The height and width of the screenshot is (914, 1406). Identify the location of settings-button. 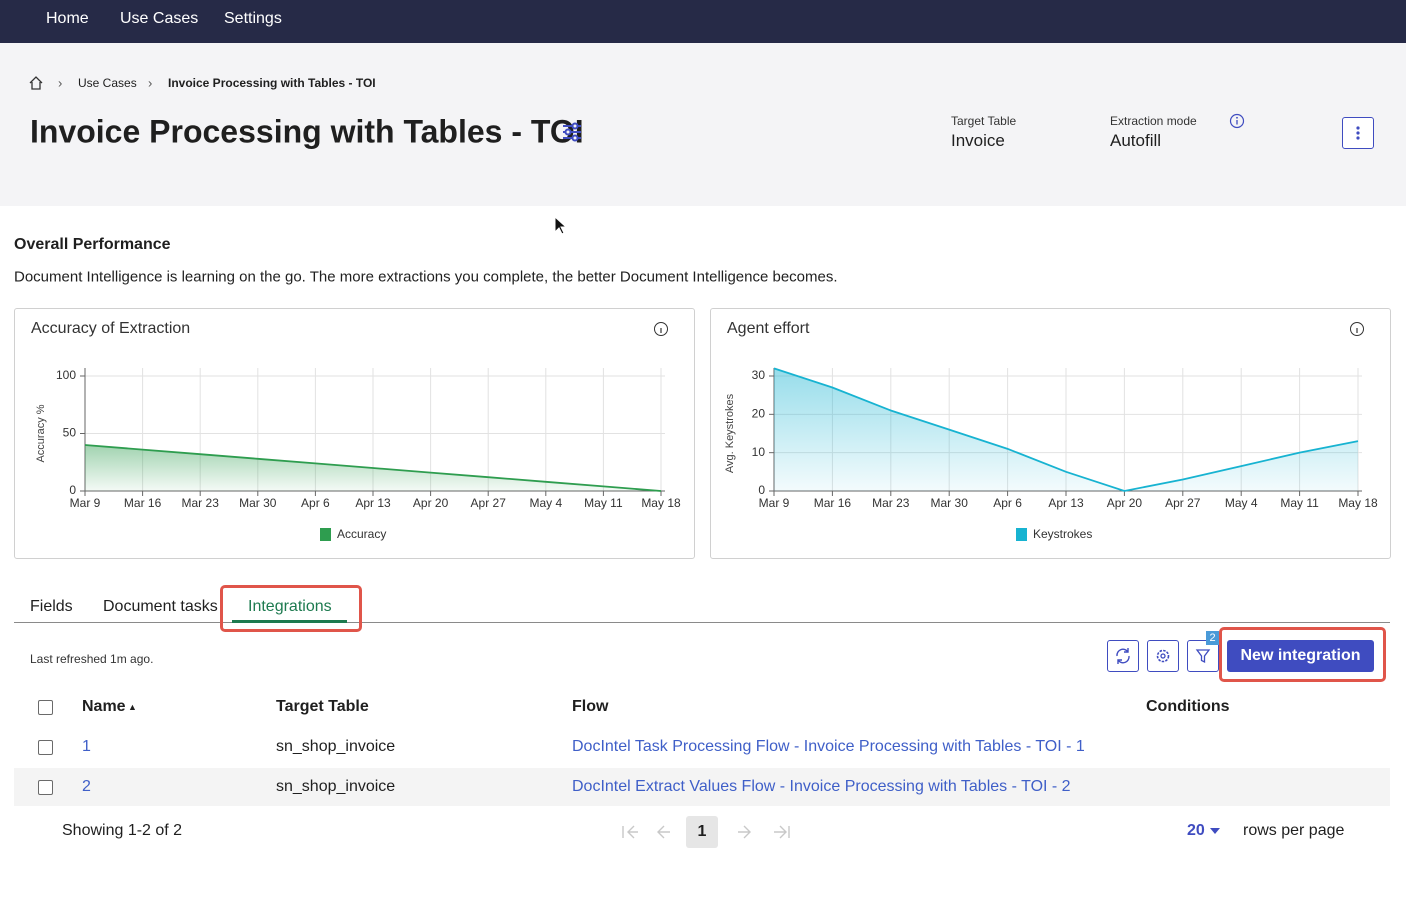
(1163, 656).